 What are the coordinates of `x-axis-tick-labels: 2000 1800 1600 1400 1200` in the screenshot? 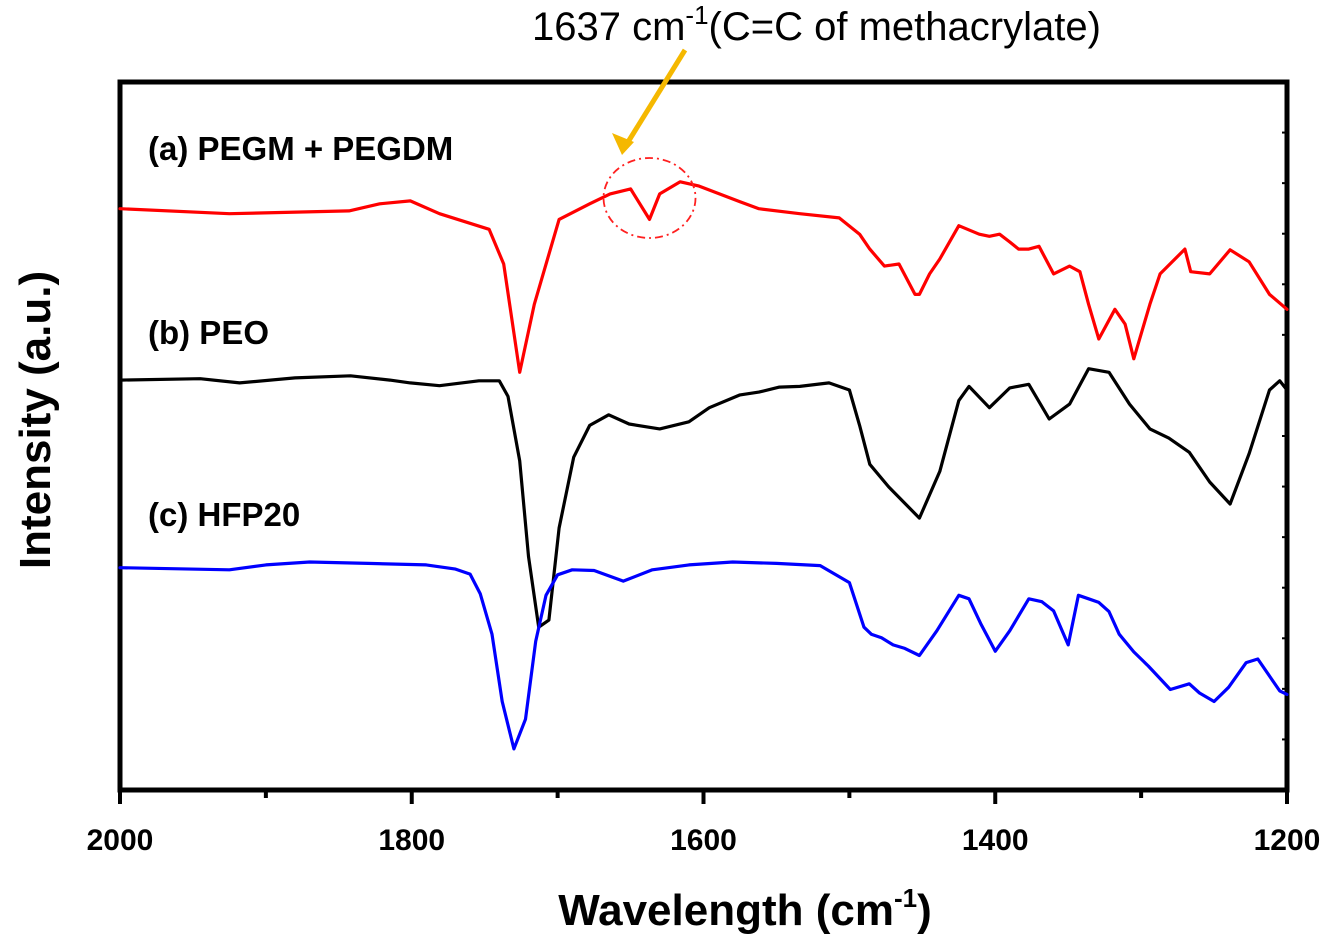 It's located at (704, 840).